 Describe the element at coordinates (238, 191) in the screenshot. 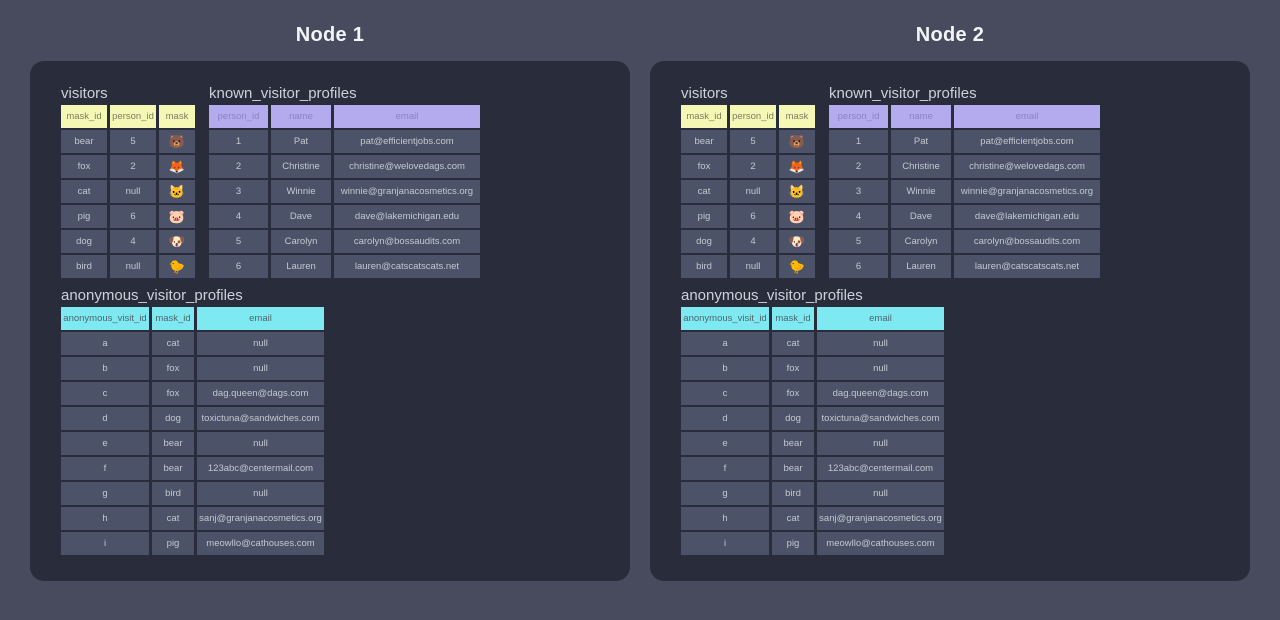

I see `table-cell: 3` at that location.